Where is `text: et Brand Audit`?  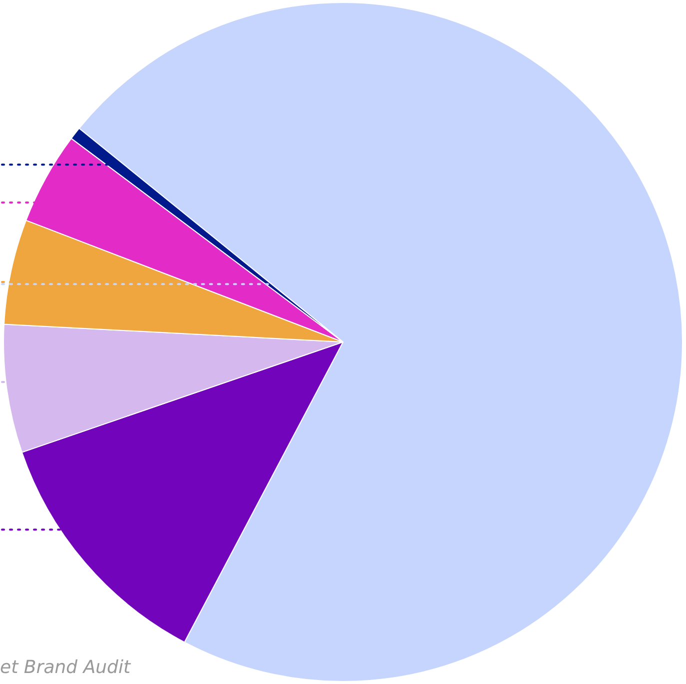
text: et Brand Audit is located at coordinates (65, 667).